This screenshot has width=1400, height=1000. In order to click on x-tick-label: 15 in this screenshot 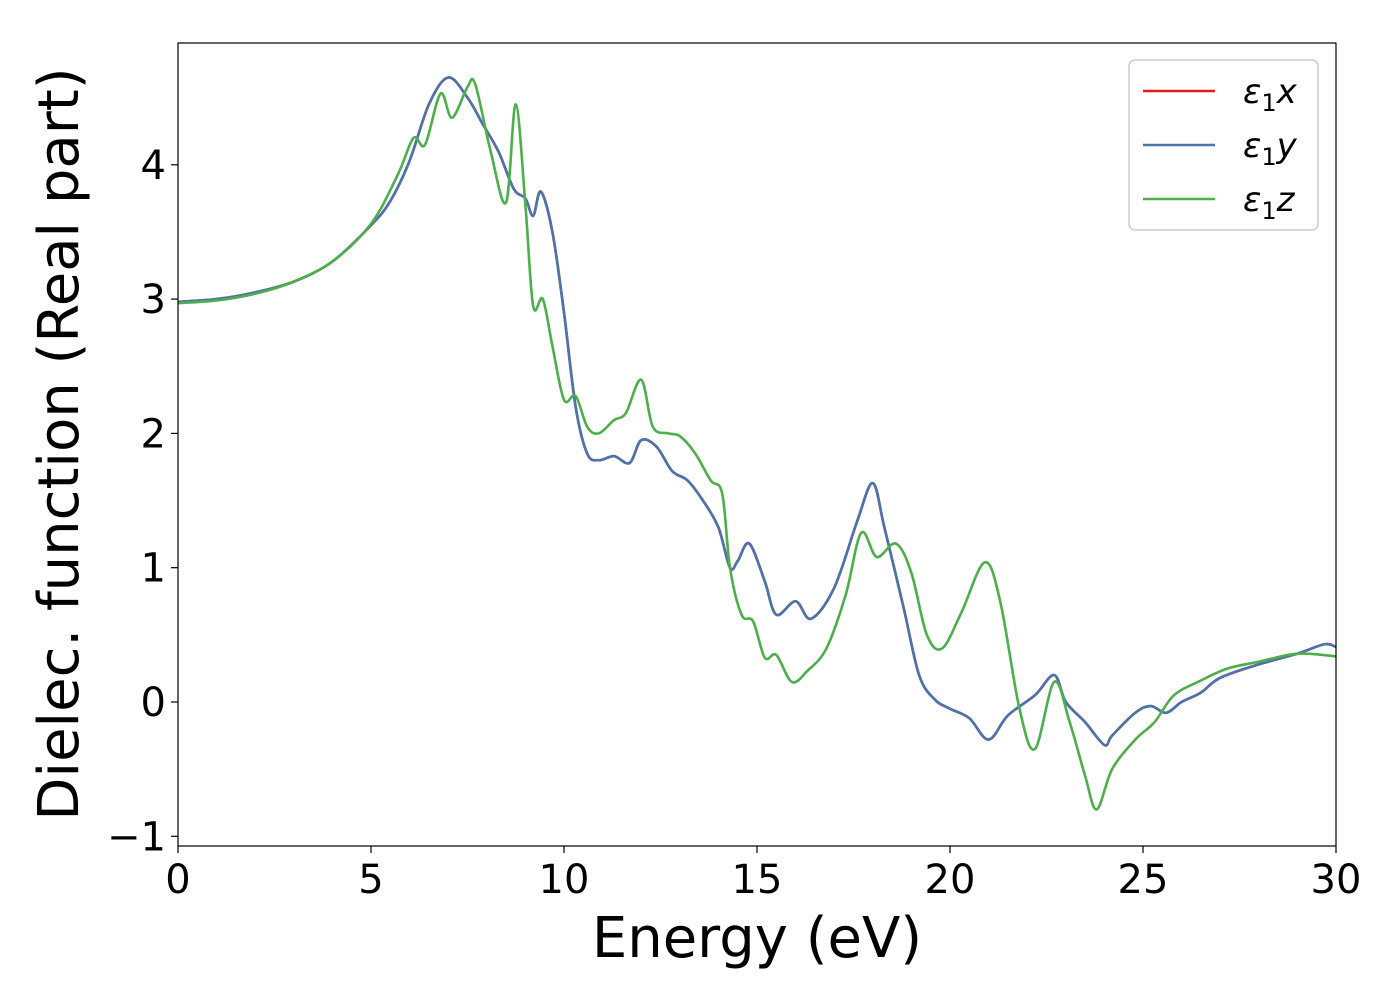, I will do `click(757, 880)`.